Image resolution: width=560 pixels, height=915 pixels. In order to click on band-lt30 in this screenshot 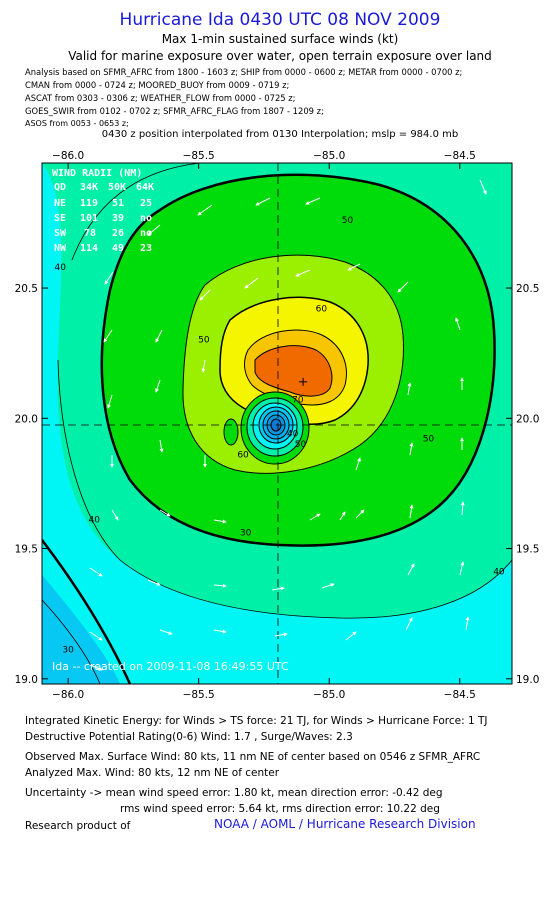, I will do `click(81, 629)`.